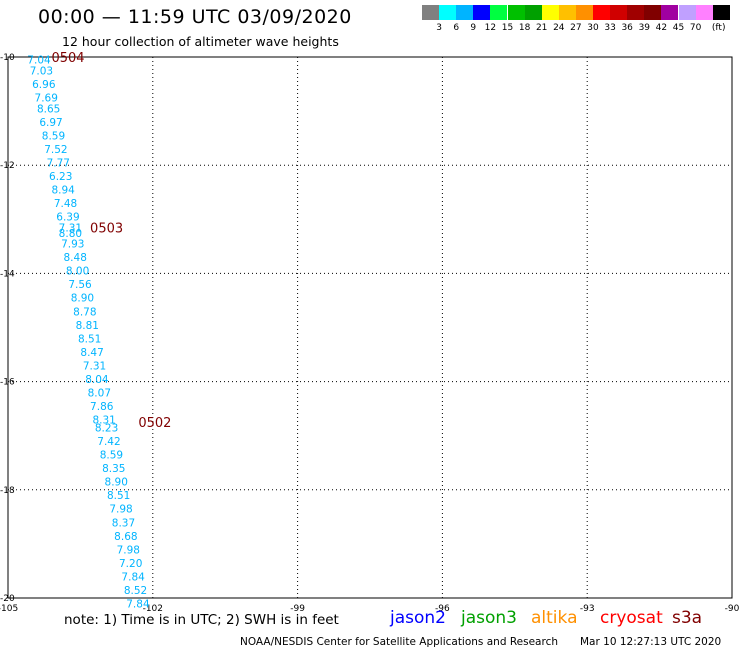 This screenshot has width=740, height=650. Describe the element at coordinates (99, 393) in the screenshot. I see `wave-height-label: 8.07` at that location.